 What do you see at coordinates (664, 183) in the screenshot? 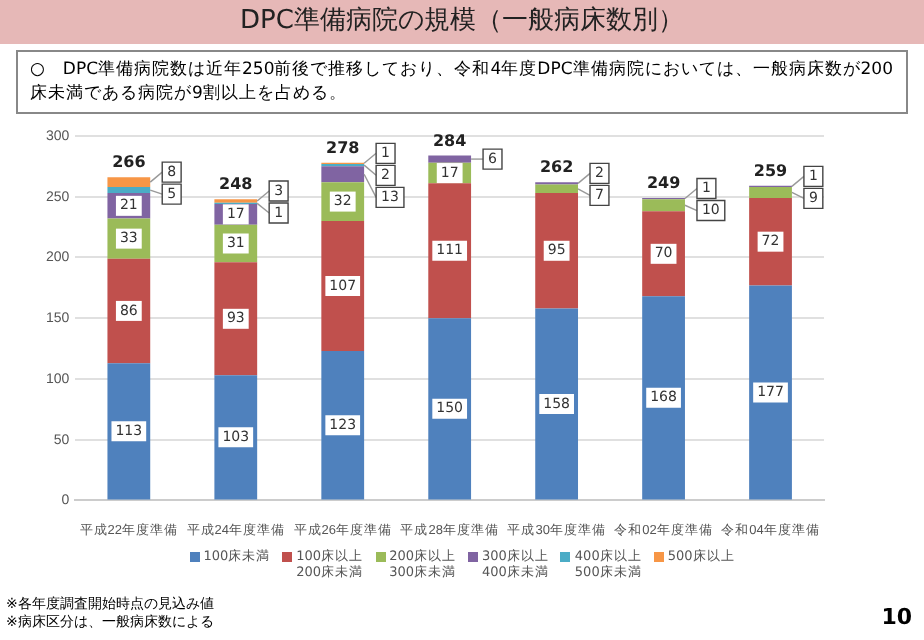
I see `total-label: 249` at bounding box center [664, 183].